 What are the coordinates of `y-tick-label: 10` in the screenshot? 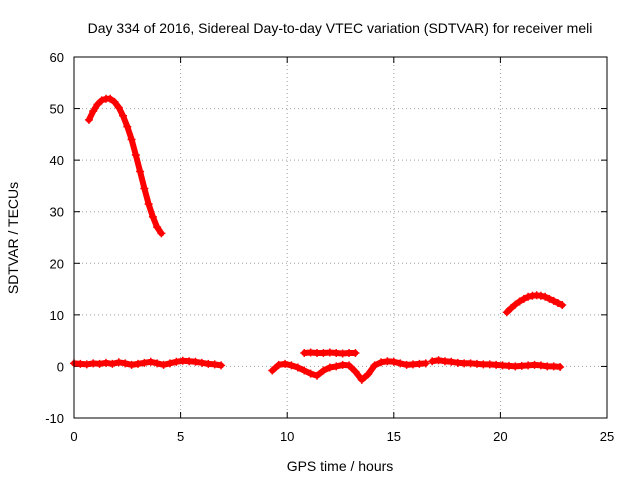 It's located at (57, 315).